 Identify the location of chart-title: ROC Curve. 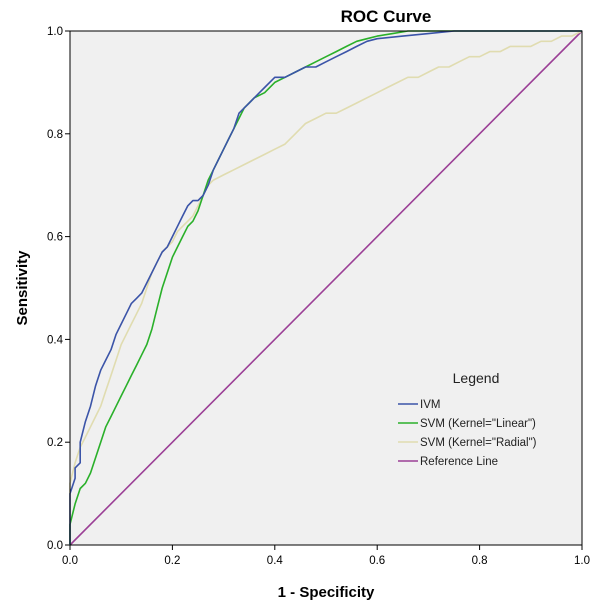
(386, 16).